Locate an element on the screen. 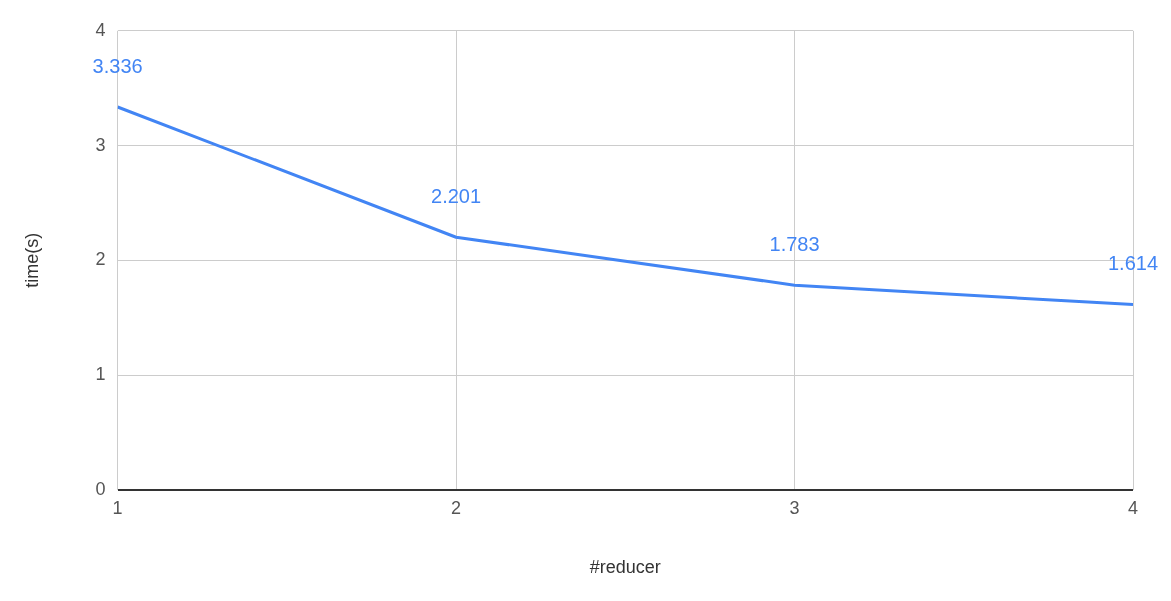 Image resolution: width=1171 pixels, height=601 pixels. x-tick-label: 2 is located at coordinates (456, 507).